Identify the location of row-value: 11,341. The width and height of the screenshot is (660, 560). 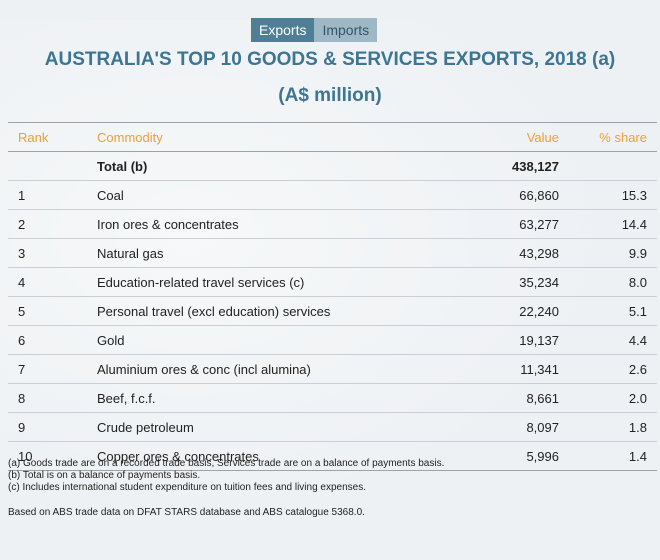
(493, 369).